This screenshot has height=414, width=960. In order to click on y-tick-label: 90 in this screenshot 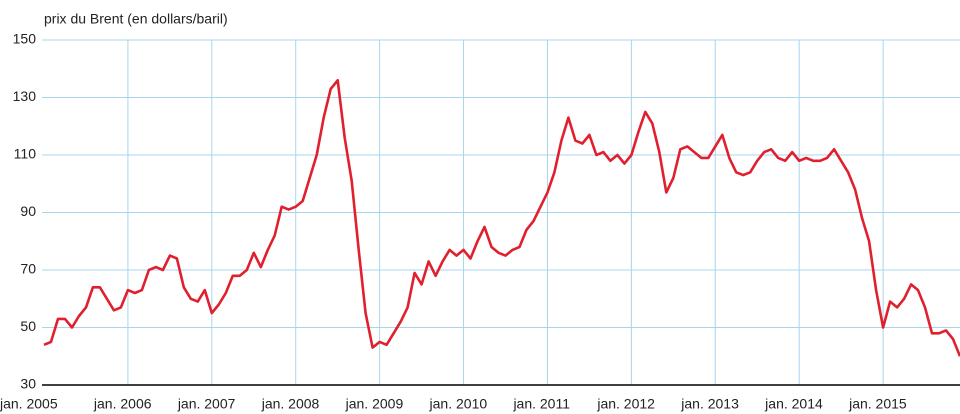, I will do `click(28, 211)`.